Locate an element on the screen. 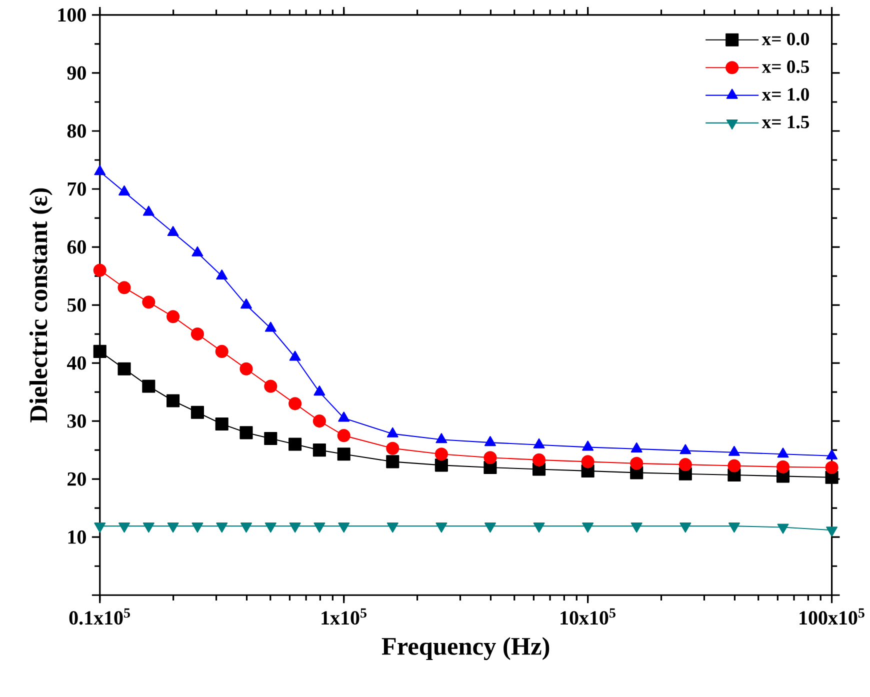 The height and width of the screenshot is (697, 870). legend-label: x= 0.0 is located at coordinates (785, 39).